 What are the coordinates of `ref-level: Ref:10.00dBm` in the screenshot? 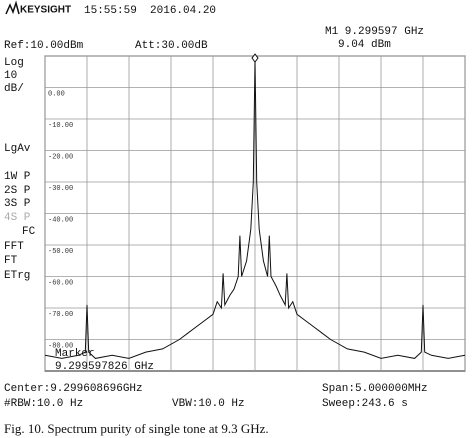 It's located at (44, 46).